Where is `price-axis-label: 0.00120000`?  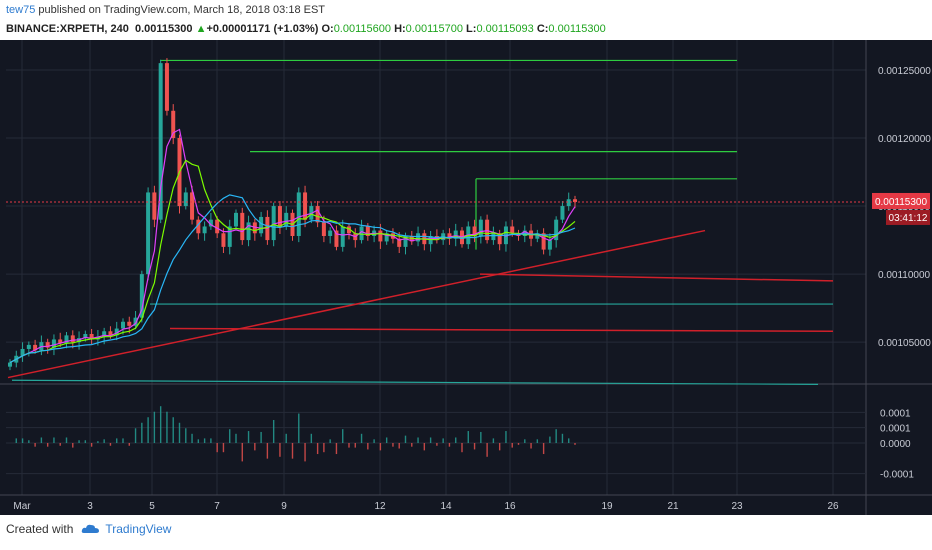
price-axis-label: 0.00120000 is located at coordinates (904, 139).